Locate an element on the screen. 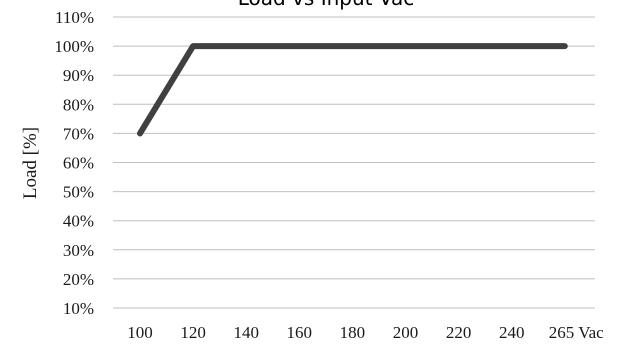 The height and width of the screenshot is (347, 638). y-tick-label: 10% is located at coordinates (78, 308).